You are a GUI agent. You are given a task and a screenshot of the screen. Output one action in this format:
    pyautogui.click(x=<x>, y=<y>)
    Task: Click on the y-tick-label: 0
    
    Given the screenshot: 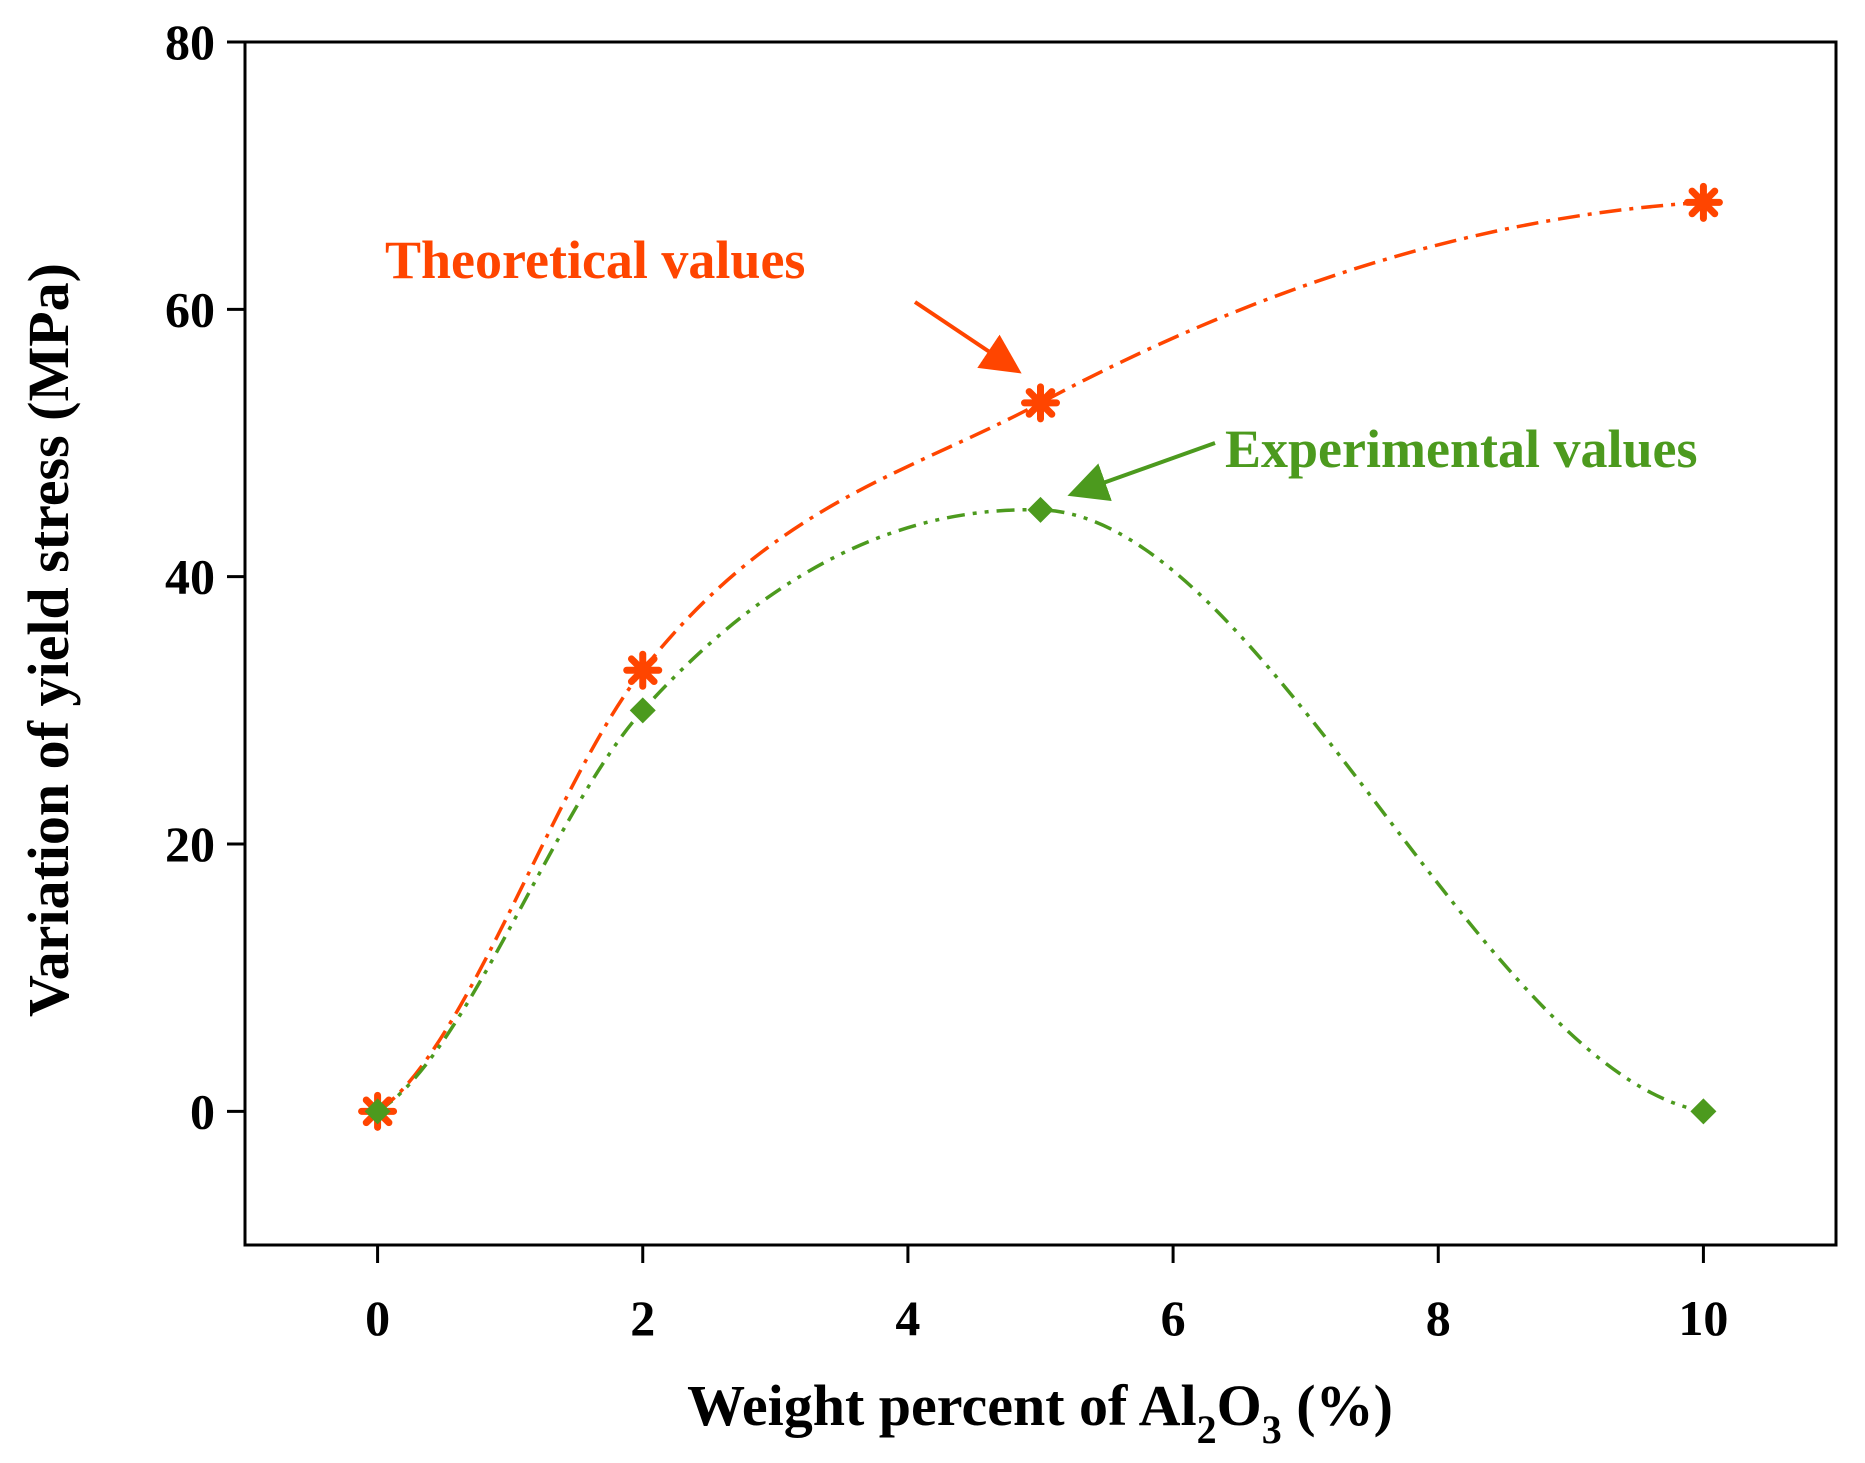 What is the action you would take?
    pyautogui.click(x=202, y=1111)
    